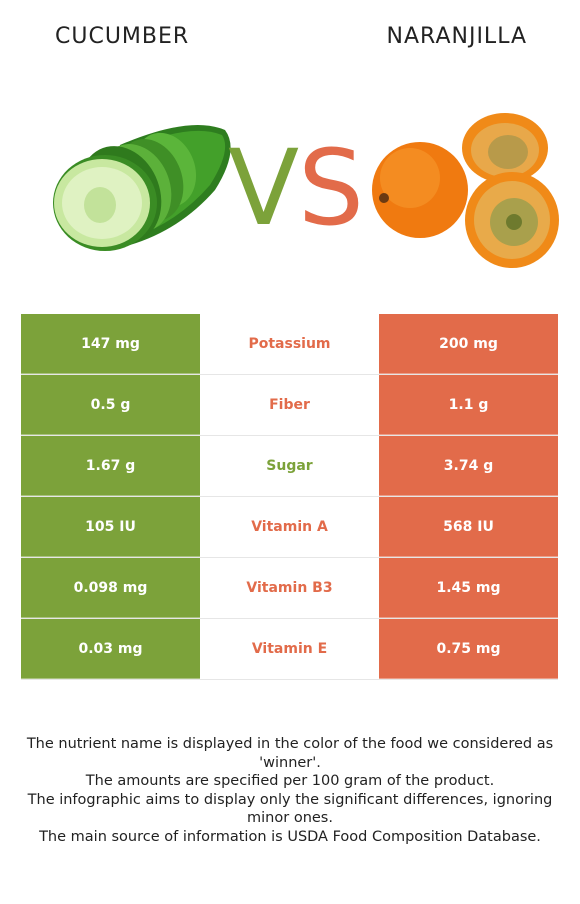 The width and height of the screenshot is (580, 904). I want to click on nutrient-name: Potassium, so click(289, 344).